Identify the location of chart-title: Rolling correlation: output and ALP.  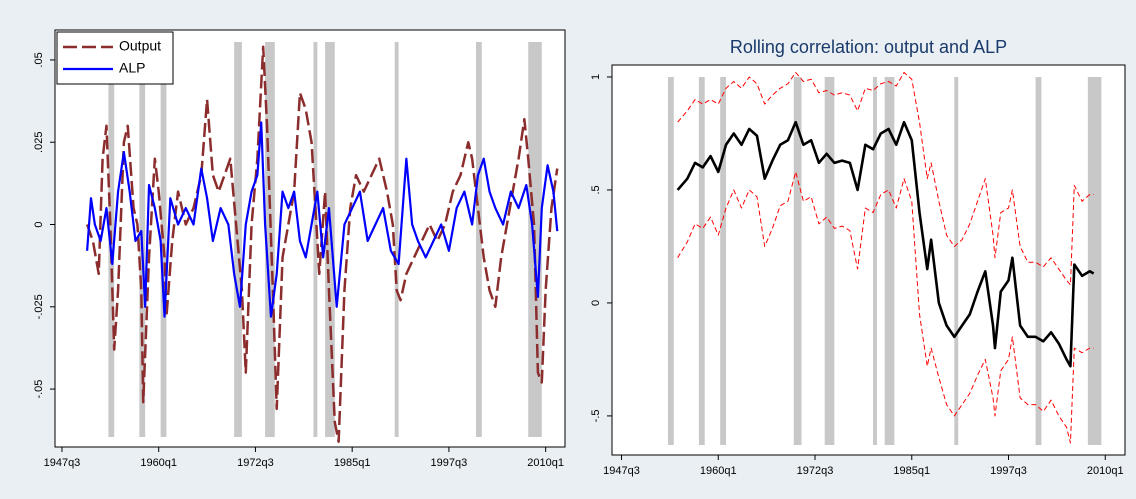
(868, 47).